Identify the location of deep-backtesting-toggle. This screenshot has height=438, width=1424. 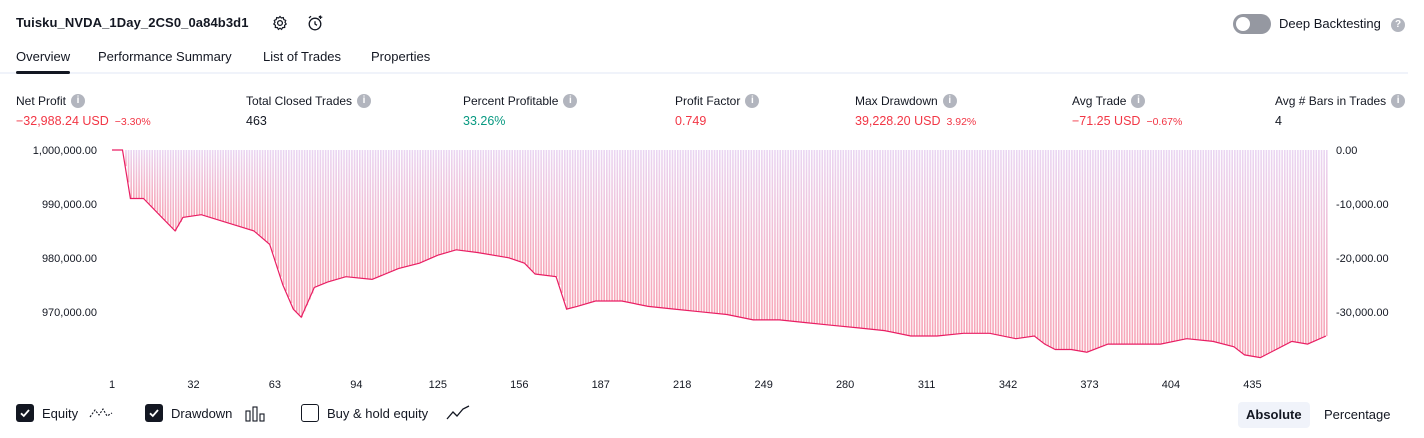
(1252, 24).